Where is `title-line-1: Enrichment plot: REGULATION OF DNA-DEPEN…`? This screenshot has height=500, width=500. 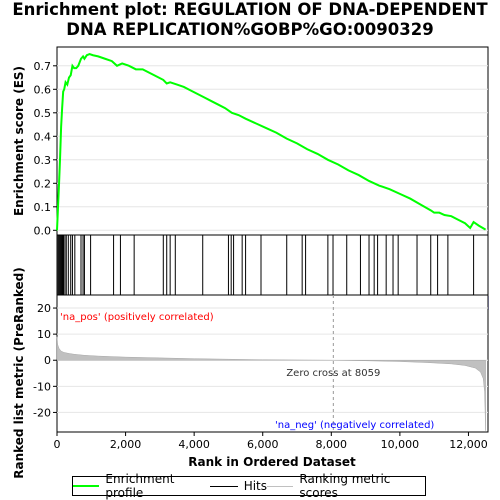 title-line-1: Enrichment plot: REGULATION OF DNA-DEPEN… is located at coordinates (250, 9).